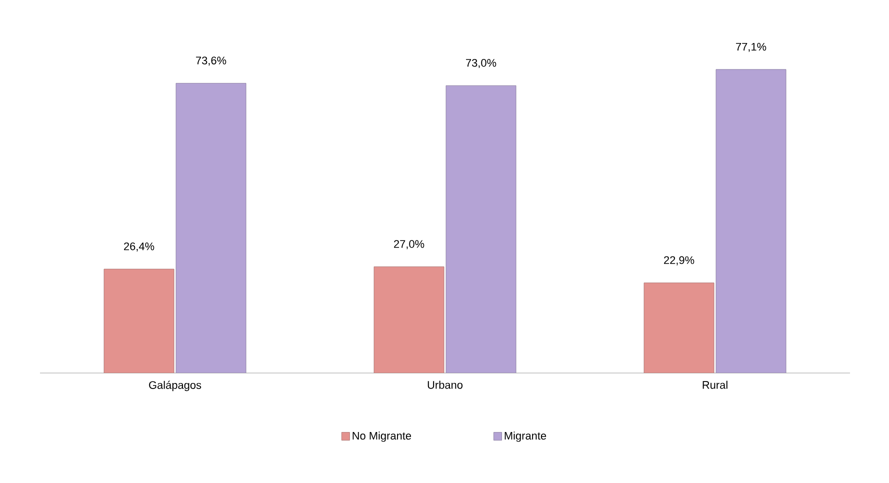 This screenshot has height=483, width=889. Describe the element at coordinates (481, 63) in the screenshot. I see `data-label: 73,0%` at that location.